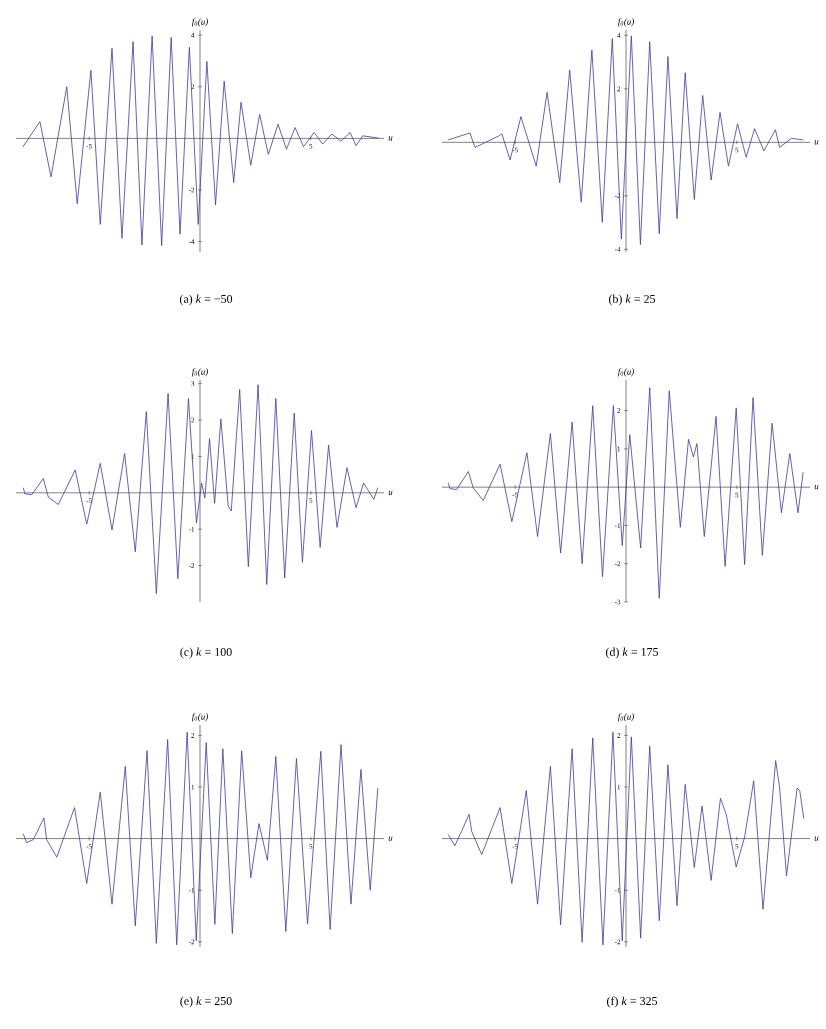 The width and height of the screenshot is (826, 1029). I want to click on text: (e) k = 250, so click(206, 1002).